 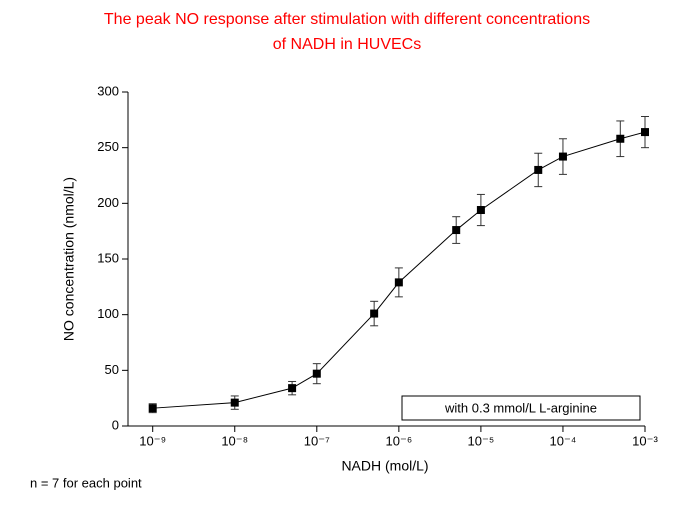 I want to click on footnote: n = 7 for each point, so click(x=86, y=482).